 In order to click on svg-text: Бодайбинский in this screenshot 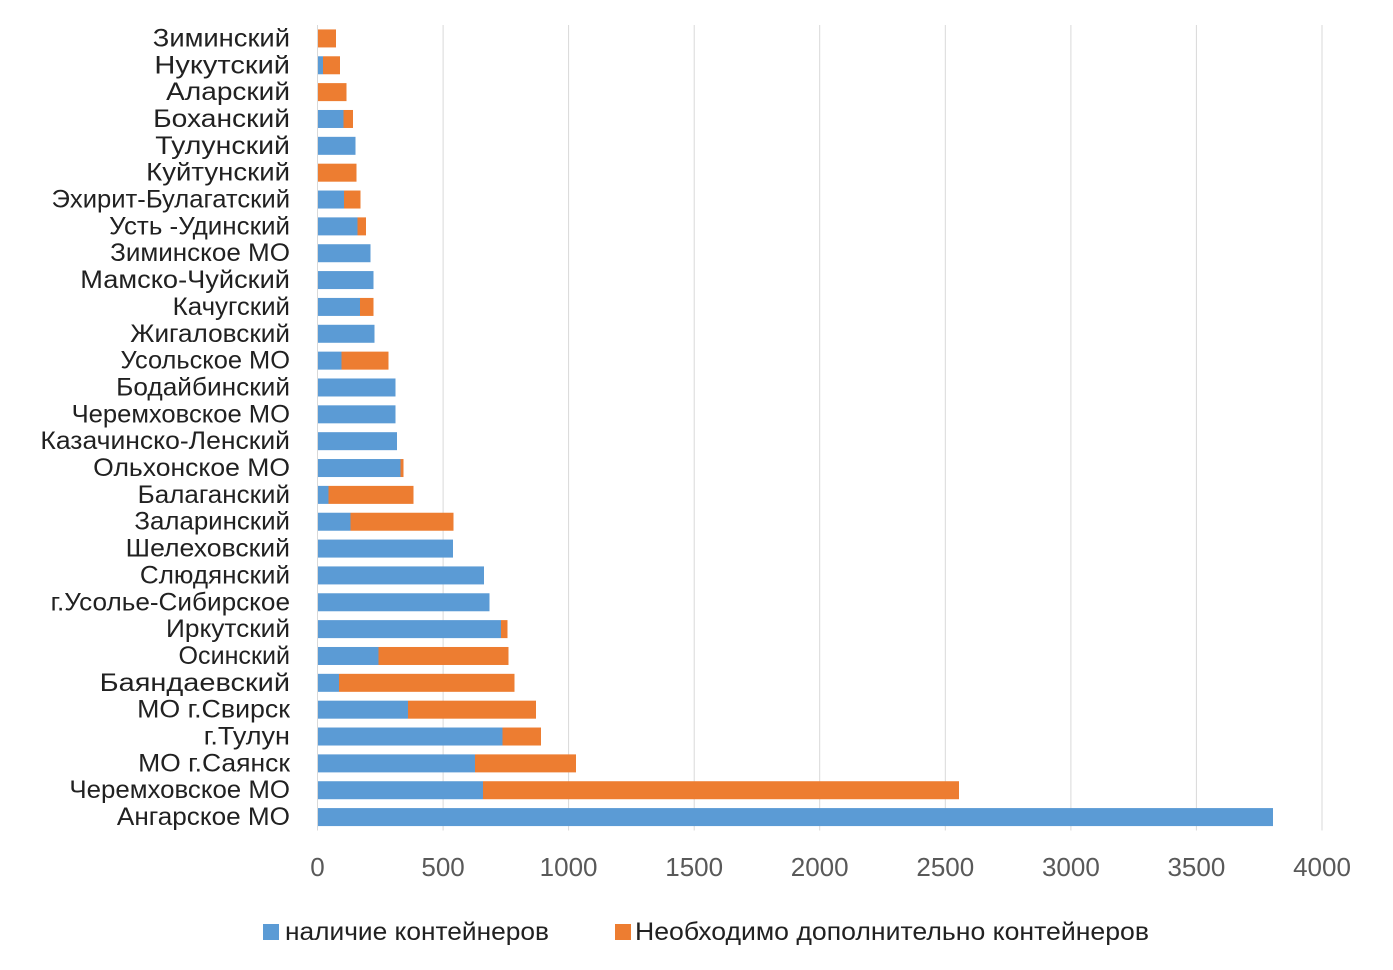, I will do `click(203, 387)`.